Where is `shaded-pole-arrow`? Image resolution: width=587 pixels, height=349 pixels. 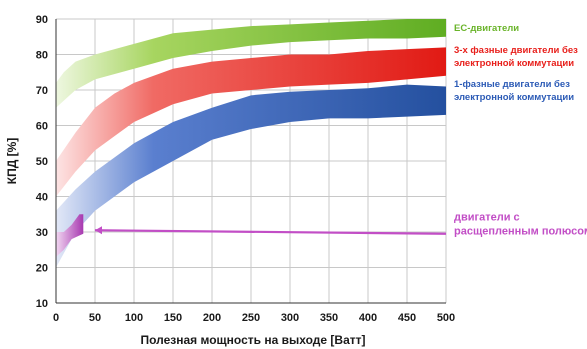
shaded-pole-arrow is located at coordinates (98, 230).